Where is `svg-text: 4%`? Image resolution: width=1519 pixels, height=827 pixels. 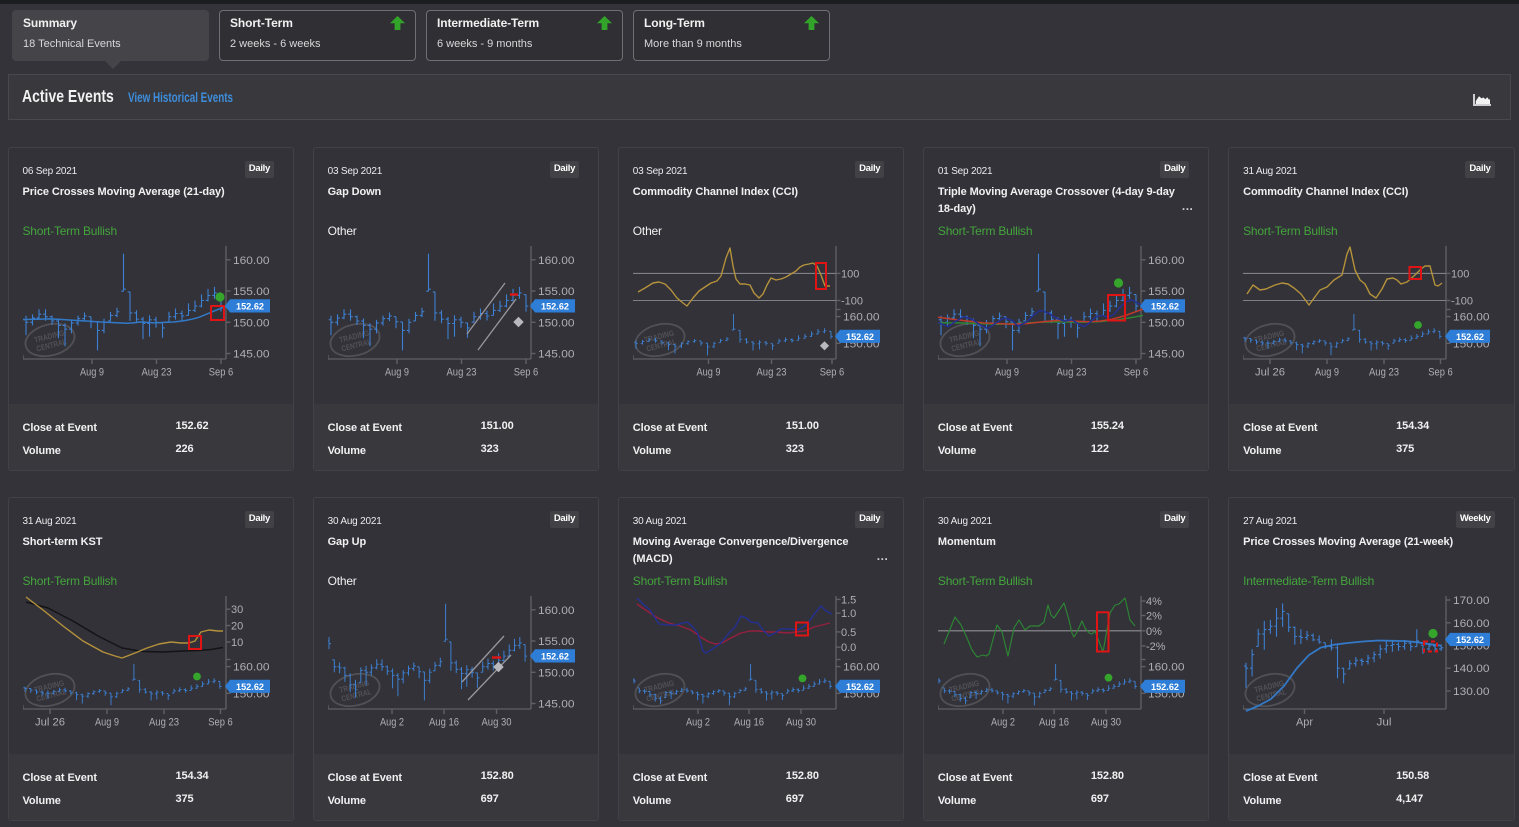
svg-text: 4% is located at coordinates (1154, 602).